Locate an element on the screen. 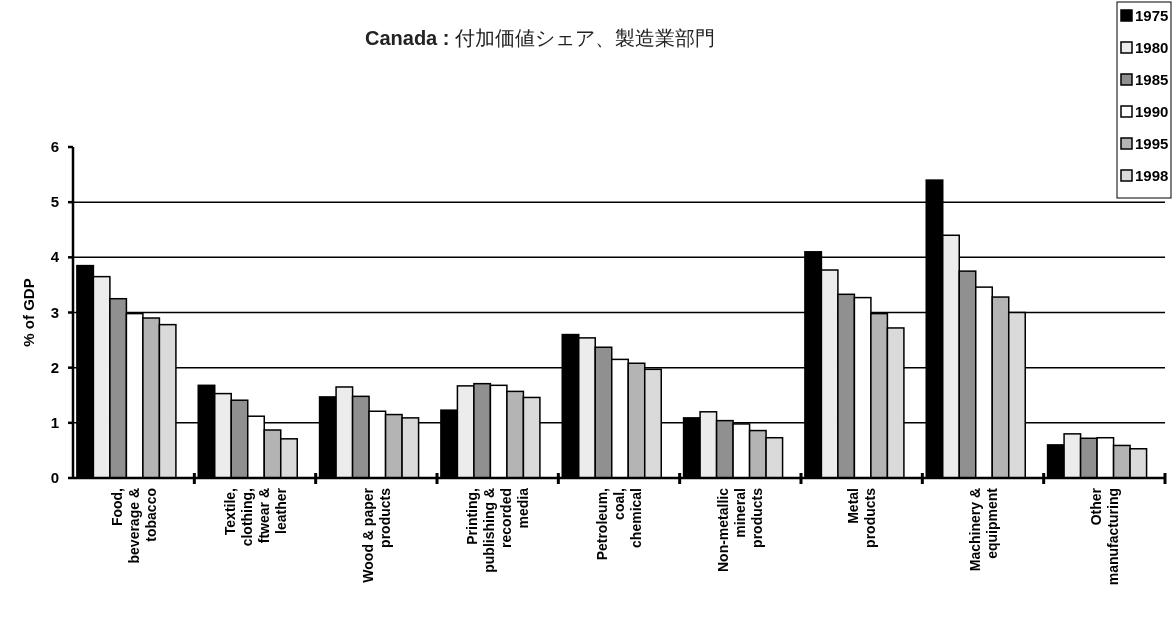  x-tick-label: Non-metallic mineral products is located at coordinates (740, 530).